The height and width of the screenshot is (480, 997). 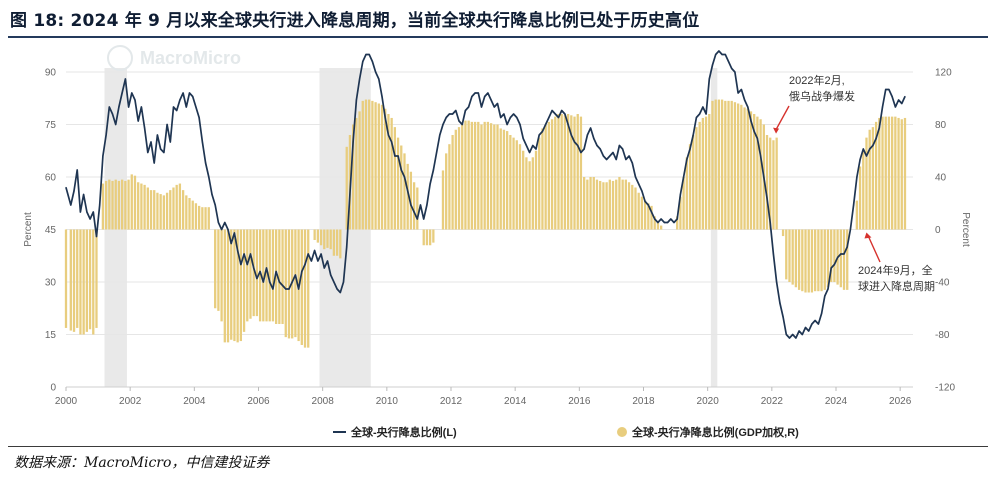 What do you see at coordinates (782, 117) in the screenshot?
I see `annotation-1-arrow` at bounding box center [782, 117].